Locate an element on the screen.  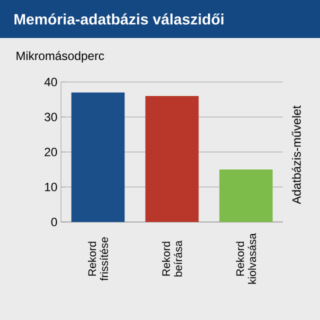
y-tick-label: 20 is located at coordinates (50, 152).